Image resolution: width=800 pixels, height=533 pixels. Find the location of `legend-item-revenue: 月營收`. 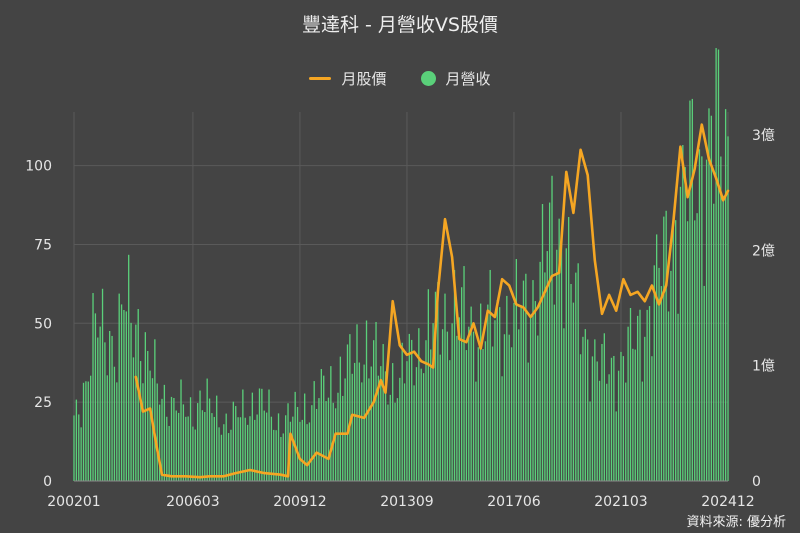

legend-item-revenue: 月營收 is located at coordinates (455, 78).